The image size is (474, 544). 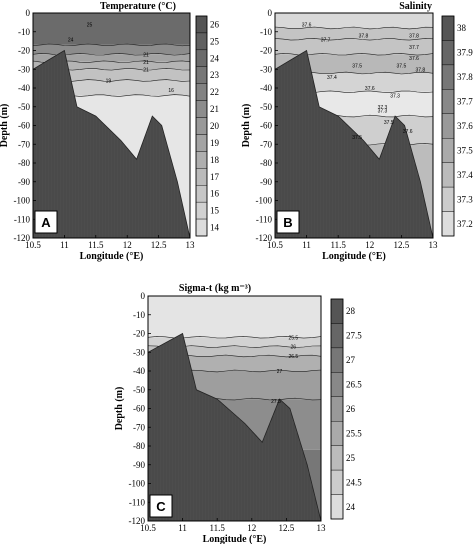 What do you see at coordinates (465, 102) in the screenshot?
I see `colorbar-tick-label: 37.7` at bounding box center [465, 102].